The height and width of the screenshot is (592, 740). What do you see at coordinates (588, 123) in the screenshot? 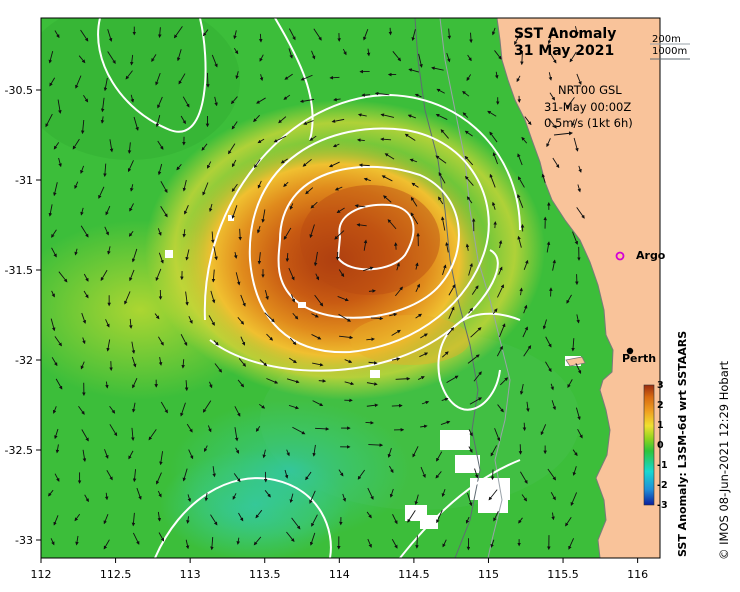
I see `vector-scale-label: 0.5m/s (1kt 6h)` at bounding box center [588, 123].